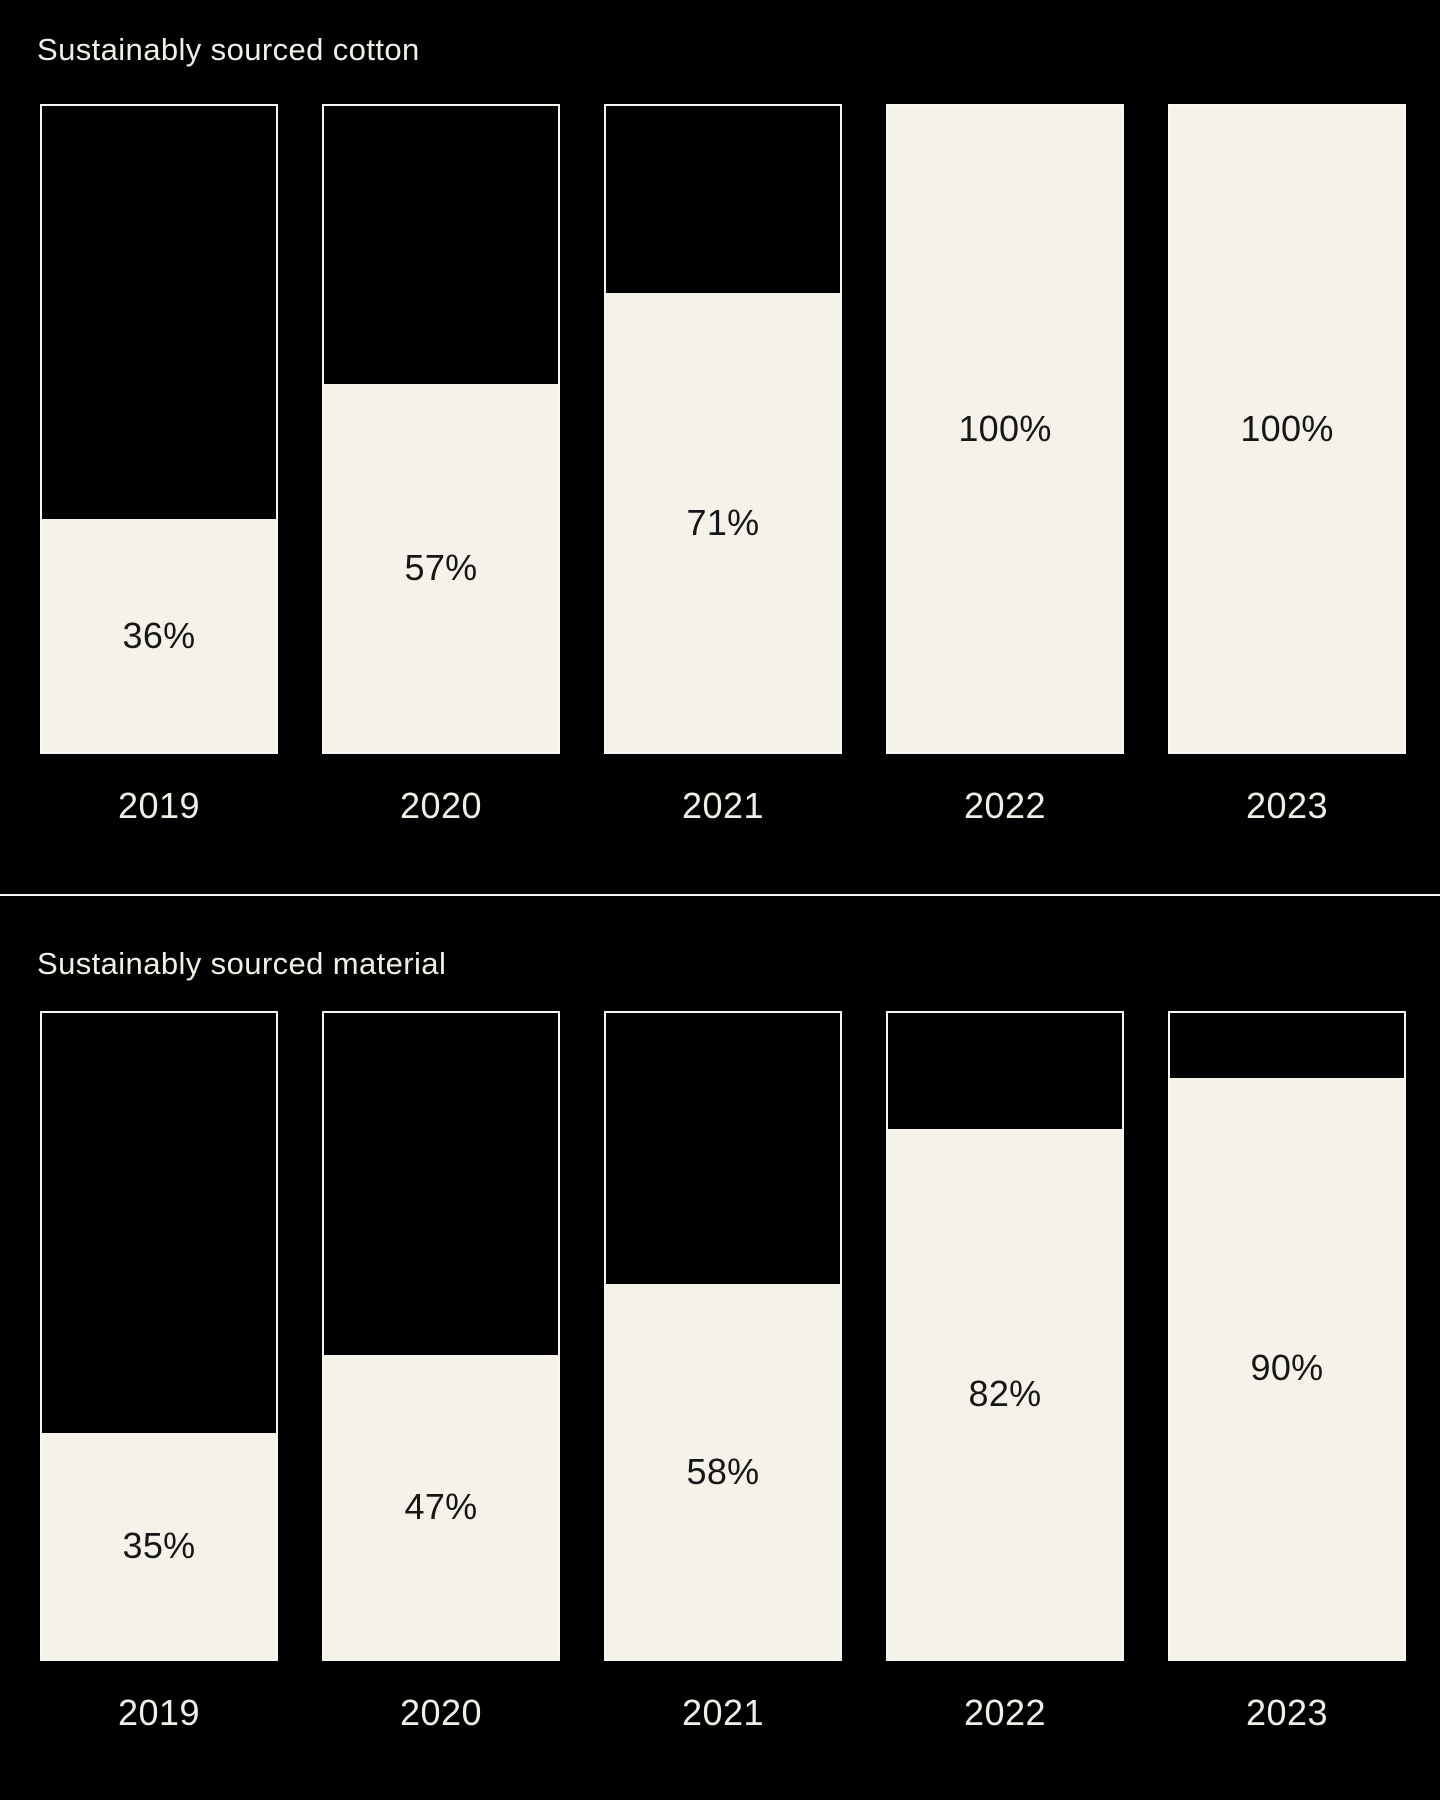 This screenshot has width=1440, height=1800. I want to click on bar-outline-box: 58%, so click(723, 1336).